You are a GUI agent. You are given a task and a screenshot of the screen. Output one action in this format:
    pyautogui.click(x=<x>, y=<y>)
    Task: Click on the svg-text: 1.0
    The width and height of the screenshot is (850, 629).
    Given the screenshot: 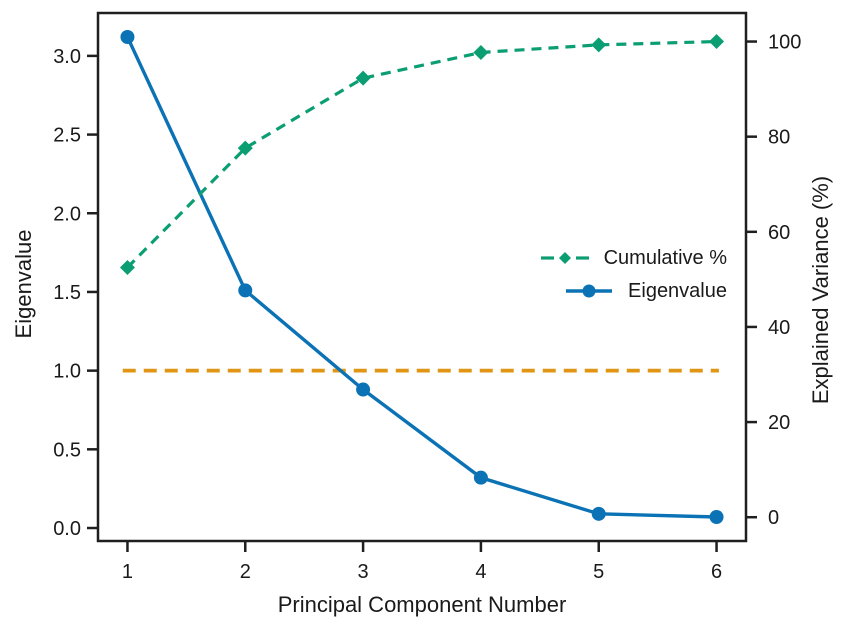 What is the action you would take?
    pyautogui.click(x=67, y=372)
    